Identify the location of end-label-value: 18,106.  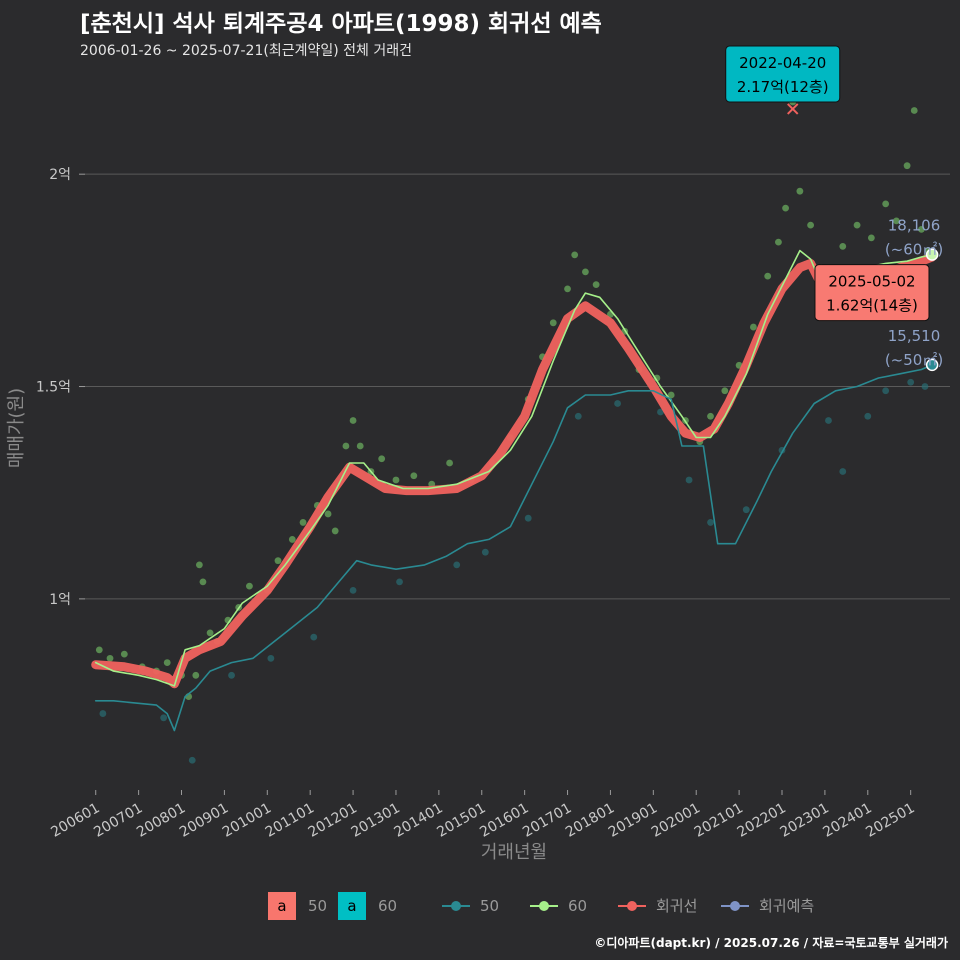
(914, 226).